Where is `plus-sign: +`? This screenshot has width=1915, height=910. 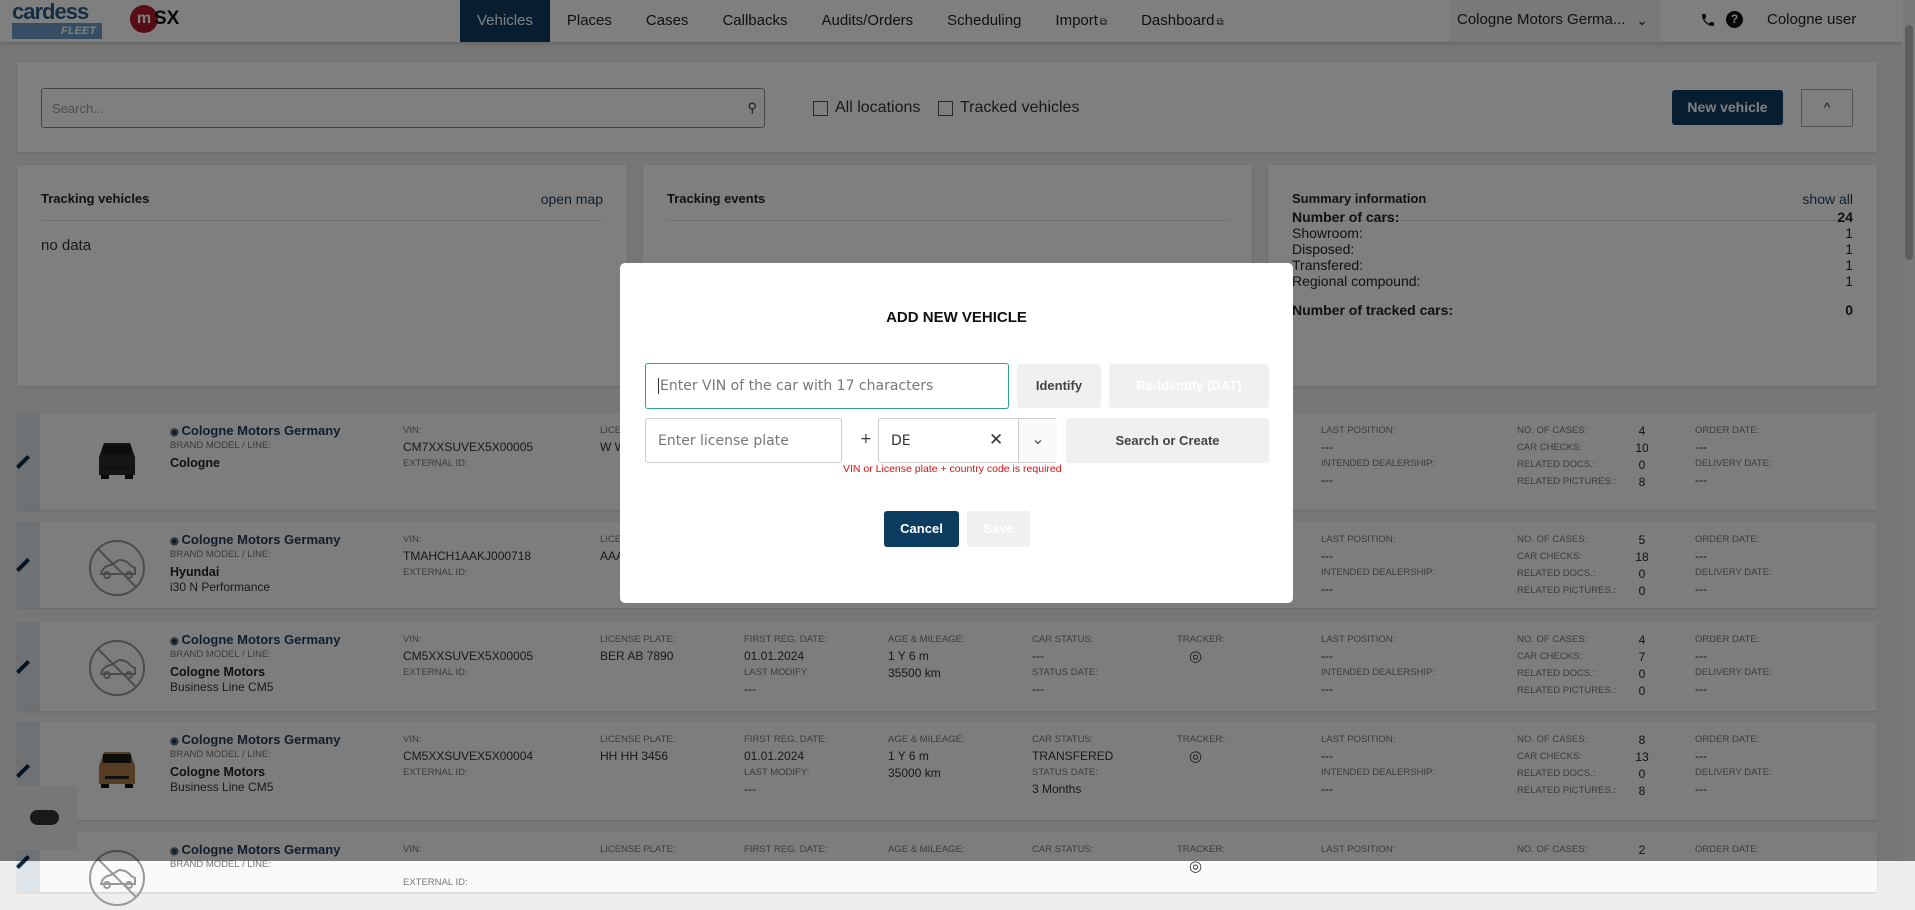 plus-sign: + is located at coordinates (866, 439).